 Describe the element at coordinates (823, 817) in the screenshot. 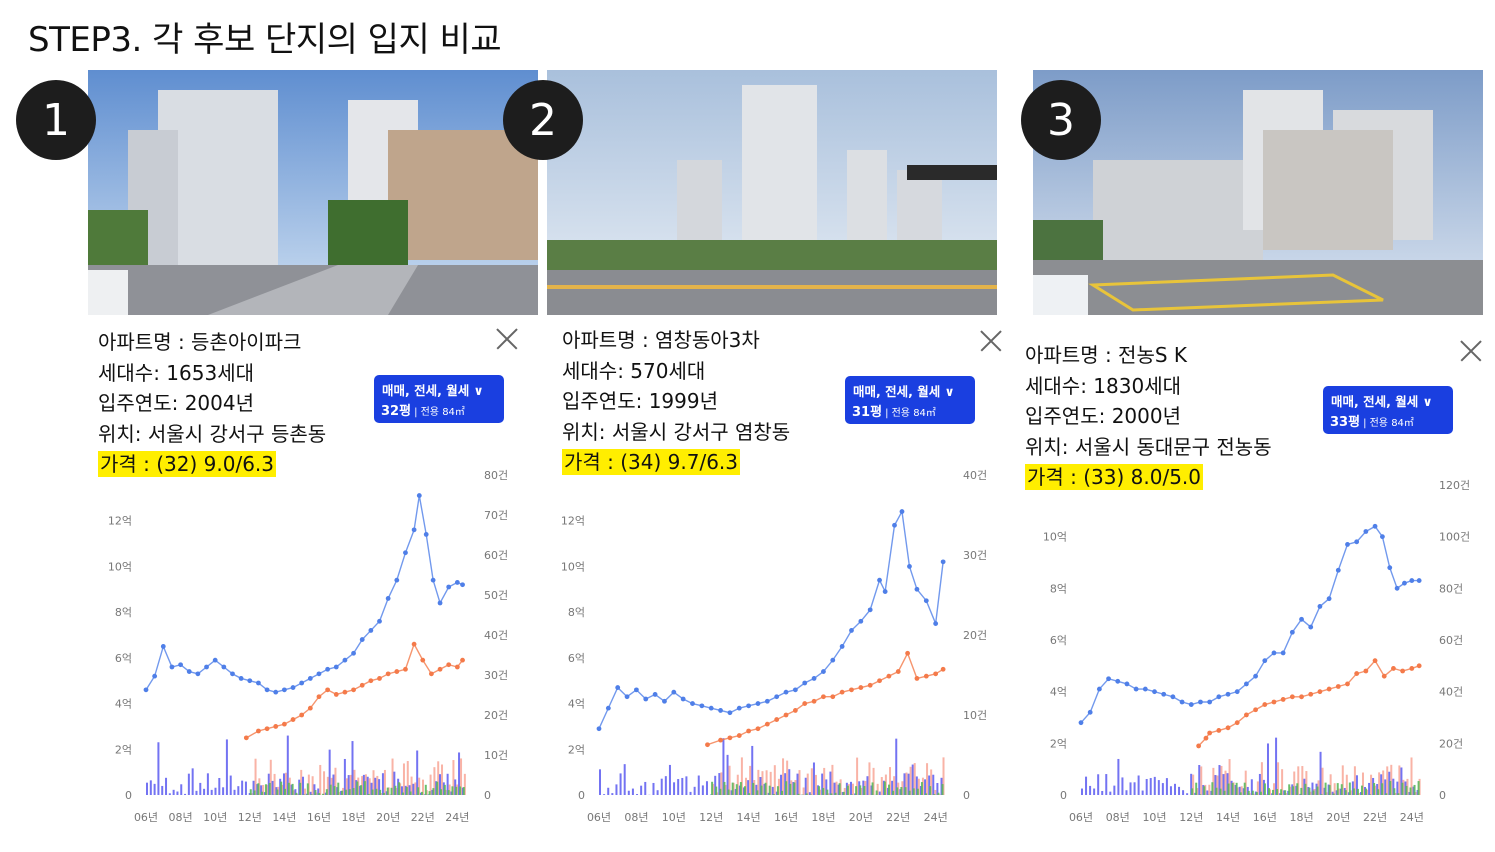

I see `x-tick-label: 18년` at that location.